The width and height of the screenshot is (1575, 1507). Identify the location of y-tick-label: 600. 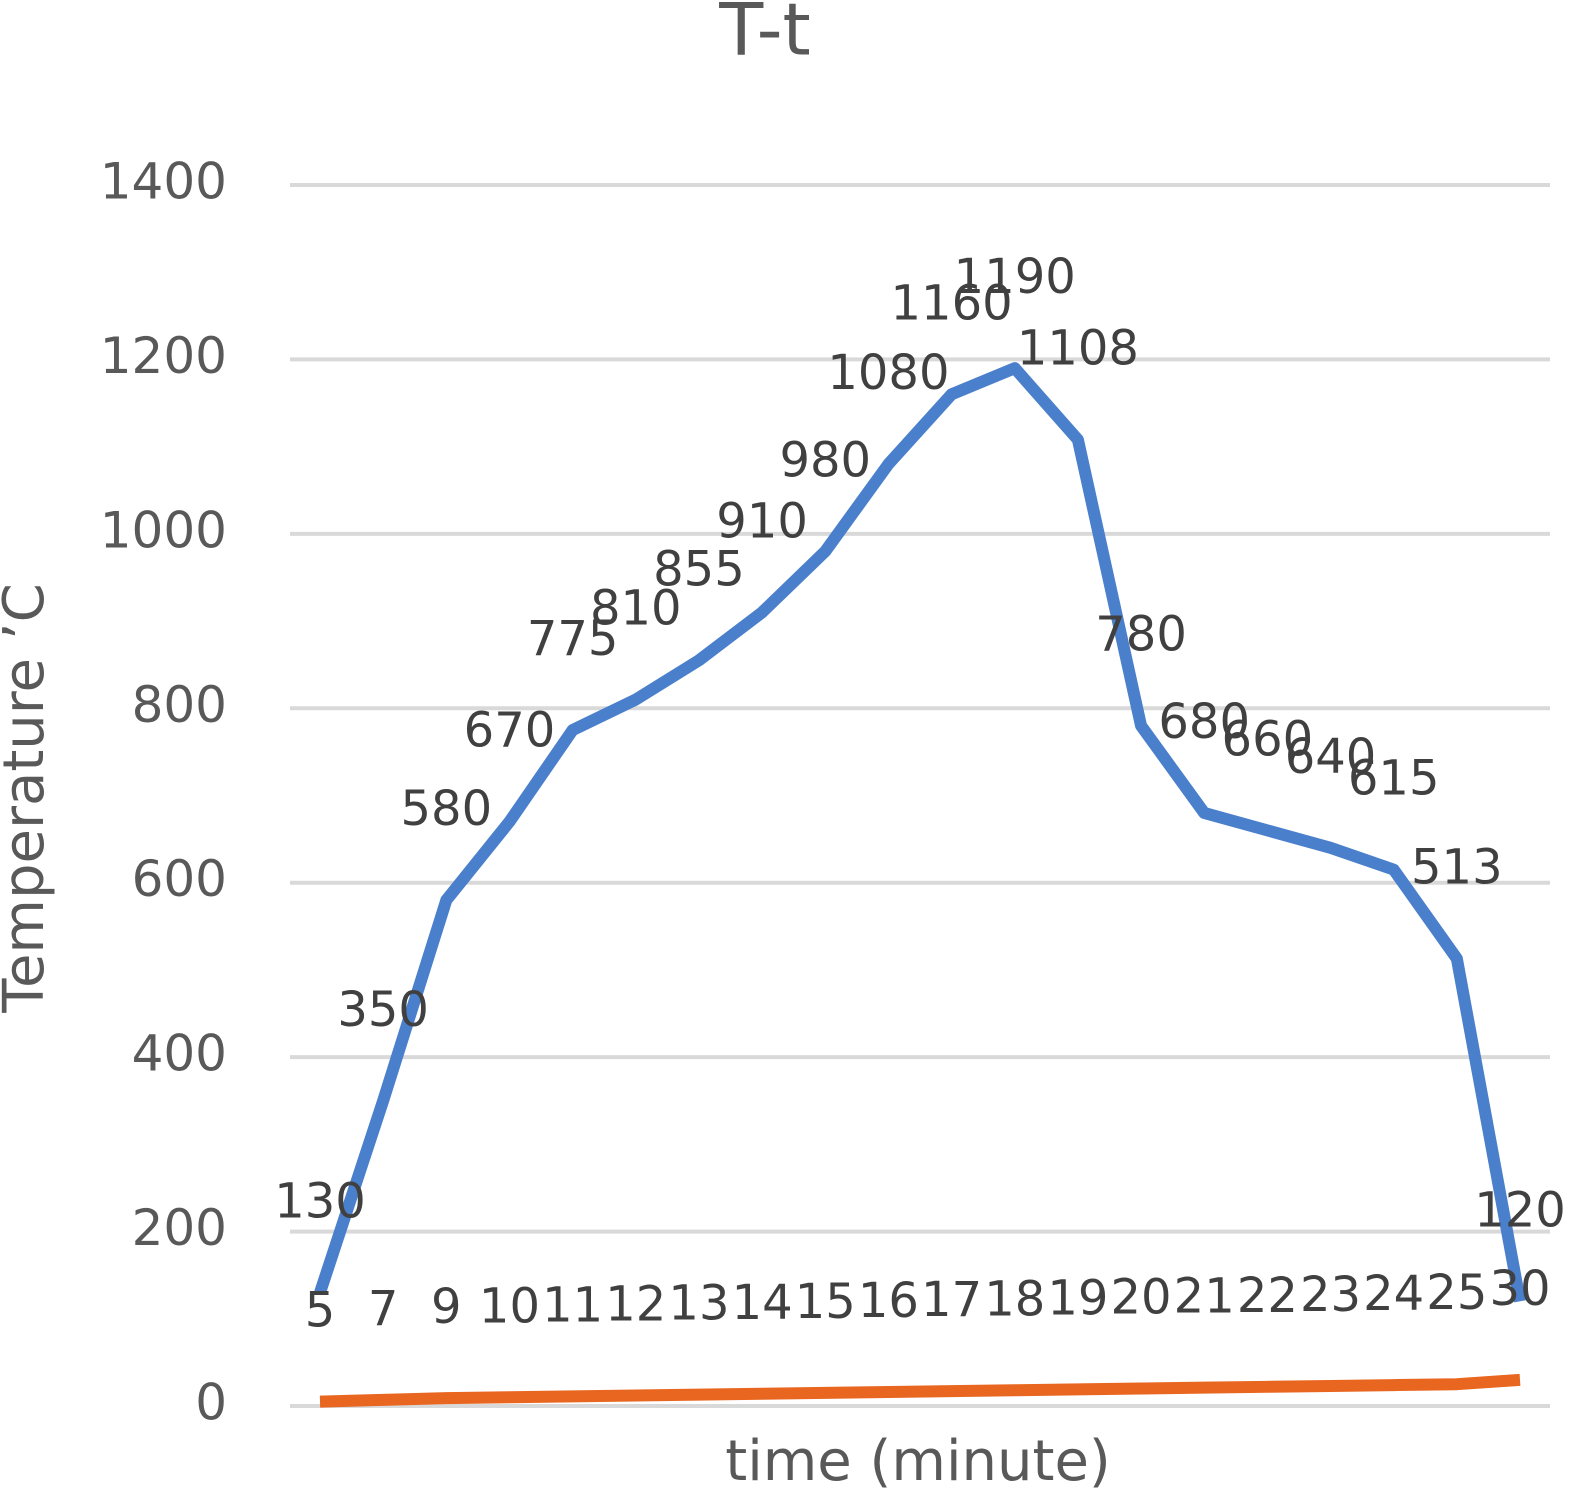
(179, 879).